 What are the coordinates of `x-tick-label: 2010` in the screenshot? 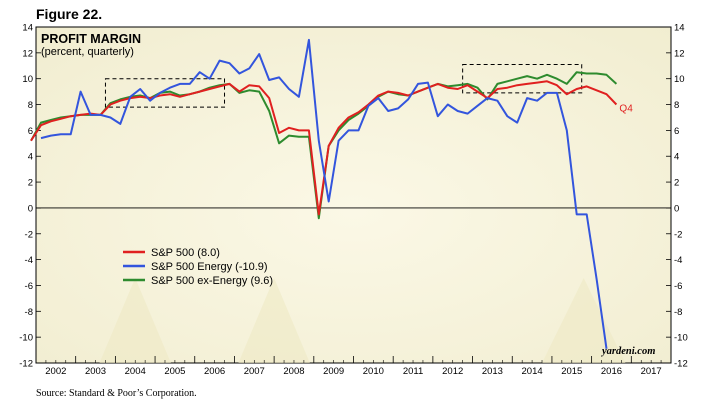 It's located at (373, 371).